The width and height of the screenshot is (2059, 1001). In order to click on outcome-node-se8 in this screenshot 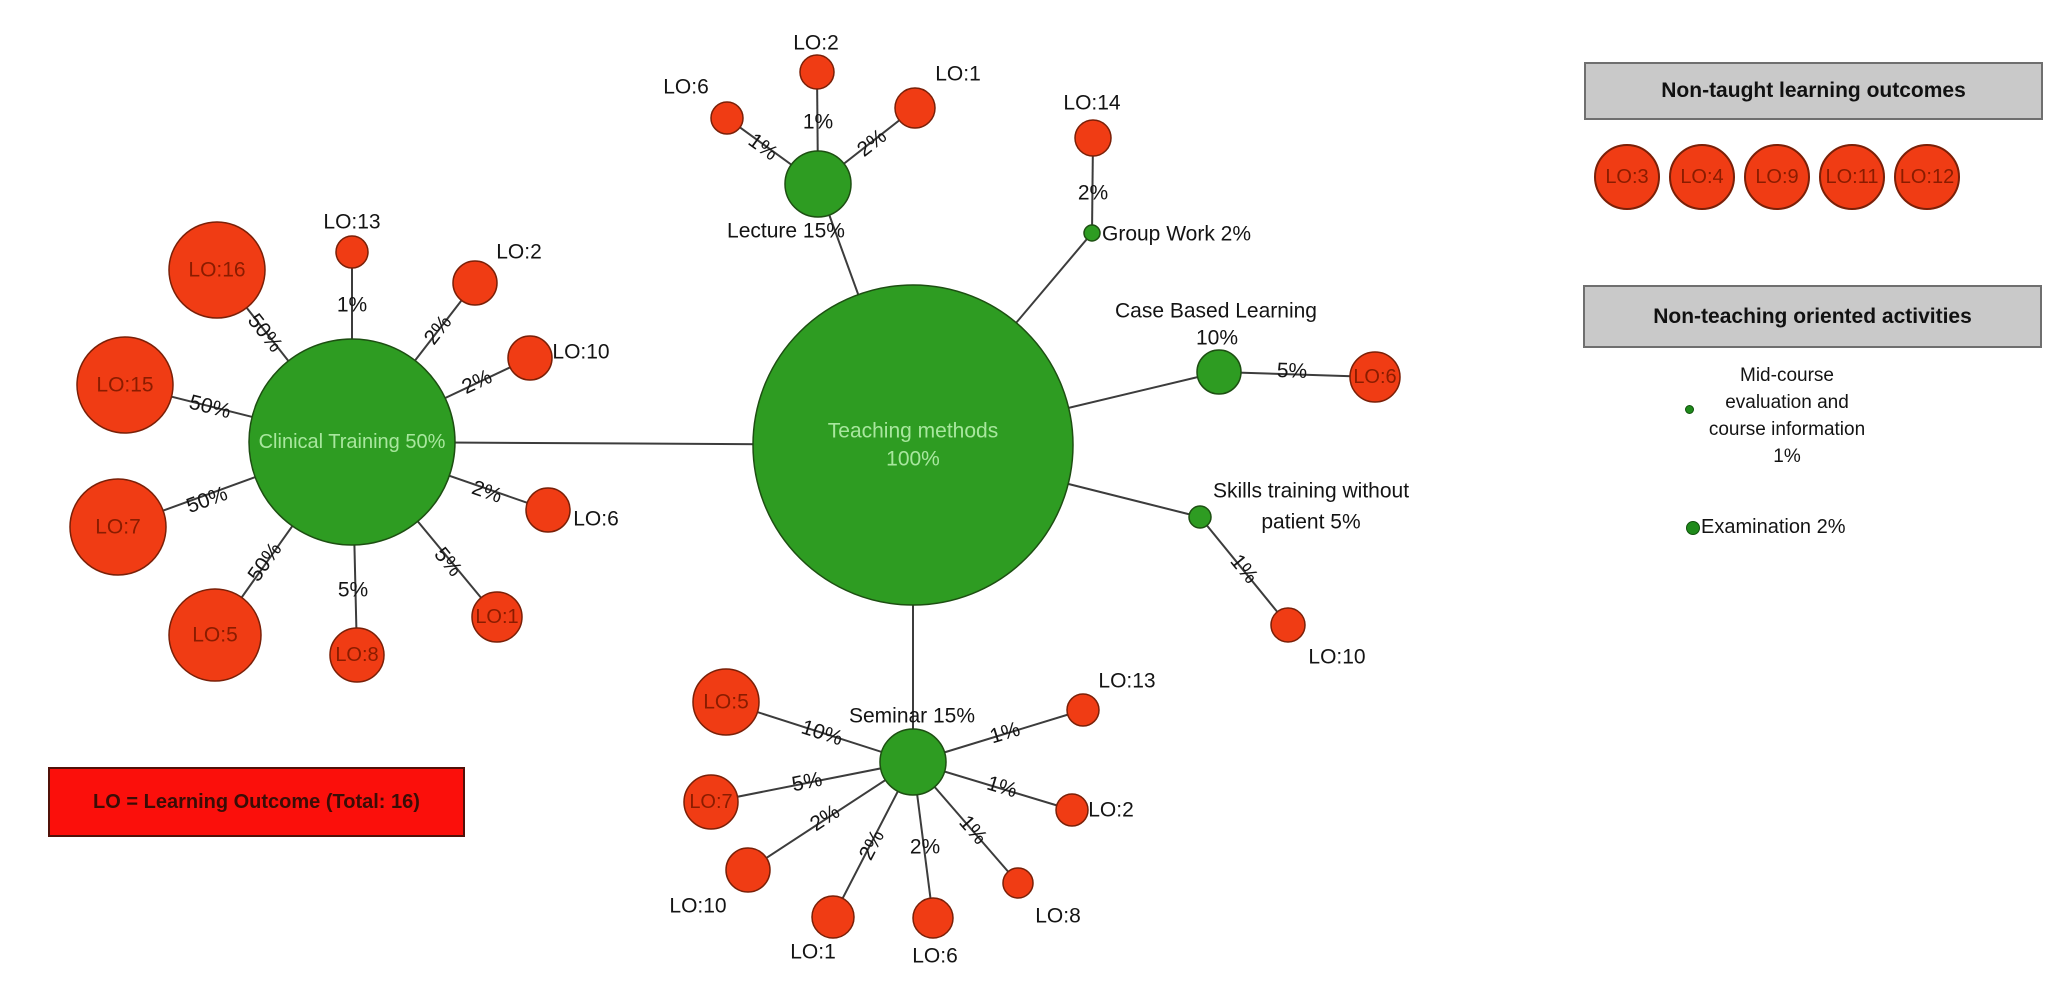, I will do `click(1018, 883)`.